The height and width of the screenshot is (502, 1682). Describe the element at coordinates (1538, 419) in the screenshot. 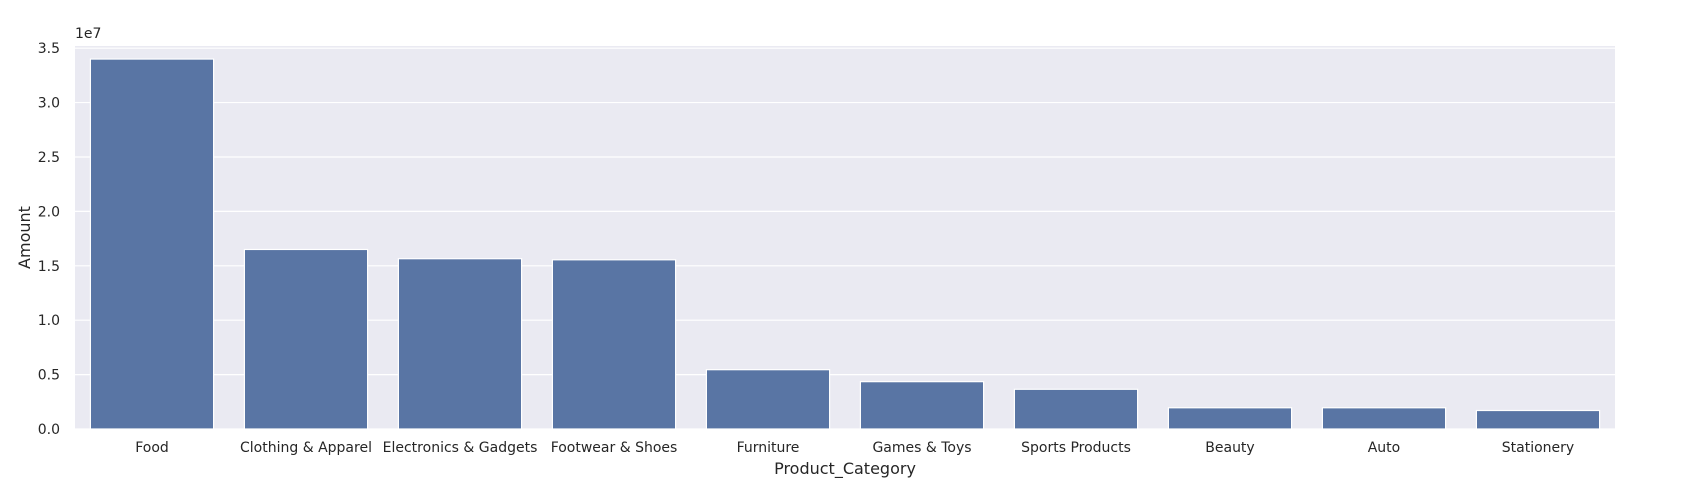

I see `bar-stationery` at that location.